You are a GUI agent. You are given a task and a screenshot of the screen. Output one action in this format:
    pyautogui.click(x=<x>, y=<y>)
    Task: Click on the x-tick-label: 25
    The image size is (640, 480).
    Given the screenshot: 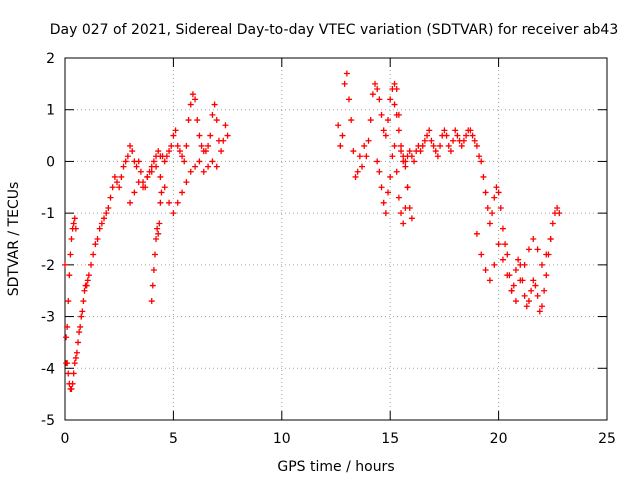 What is the action you would take?
    pyautogui.click(x=607, y=439)
    